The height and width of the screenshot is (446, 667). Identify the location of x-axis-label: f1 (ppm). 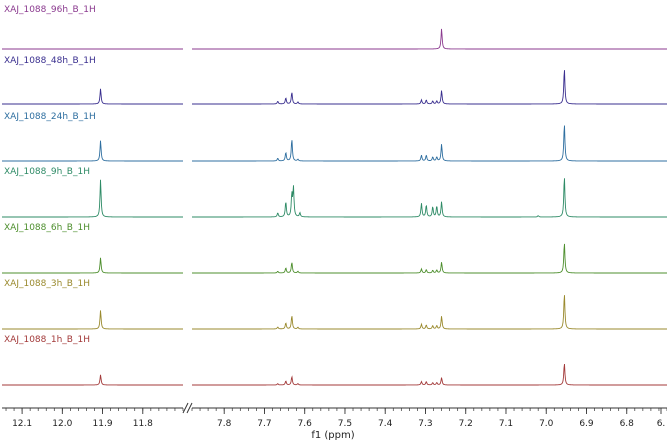
(332, 435).